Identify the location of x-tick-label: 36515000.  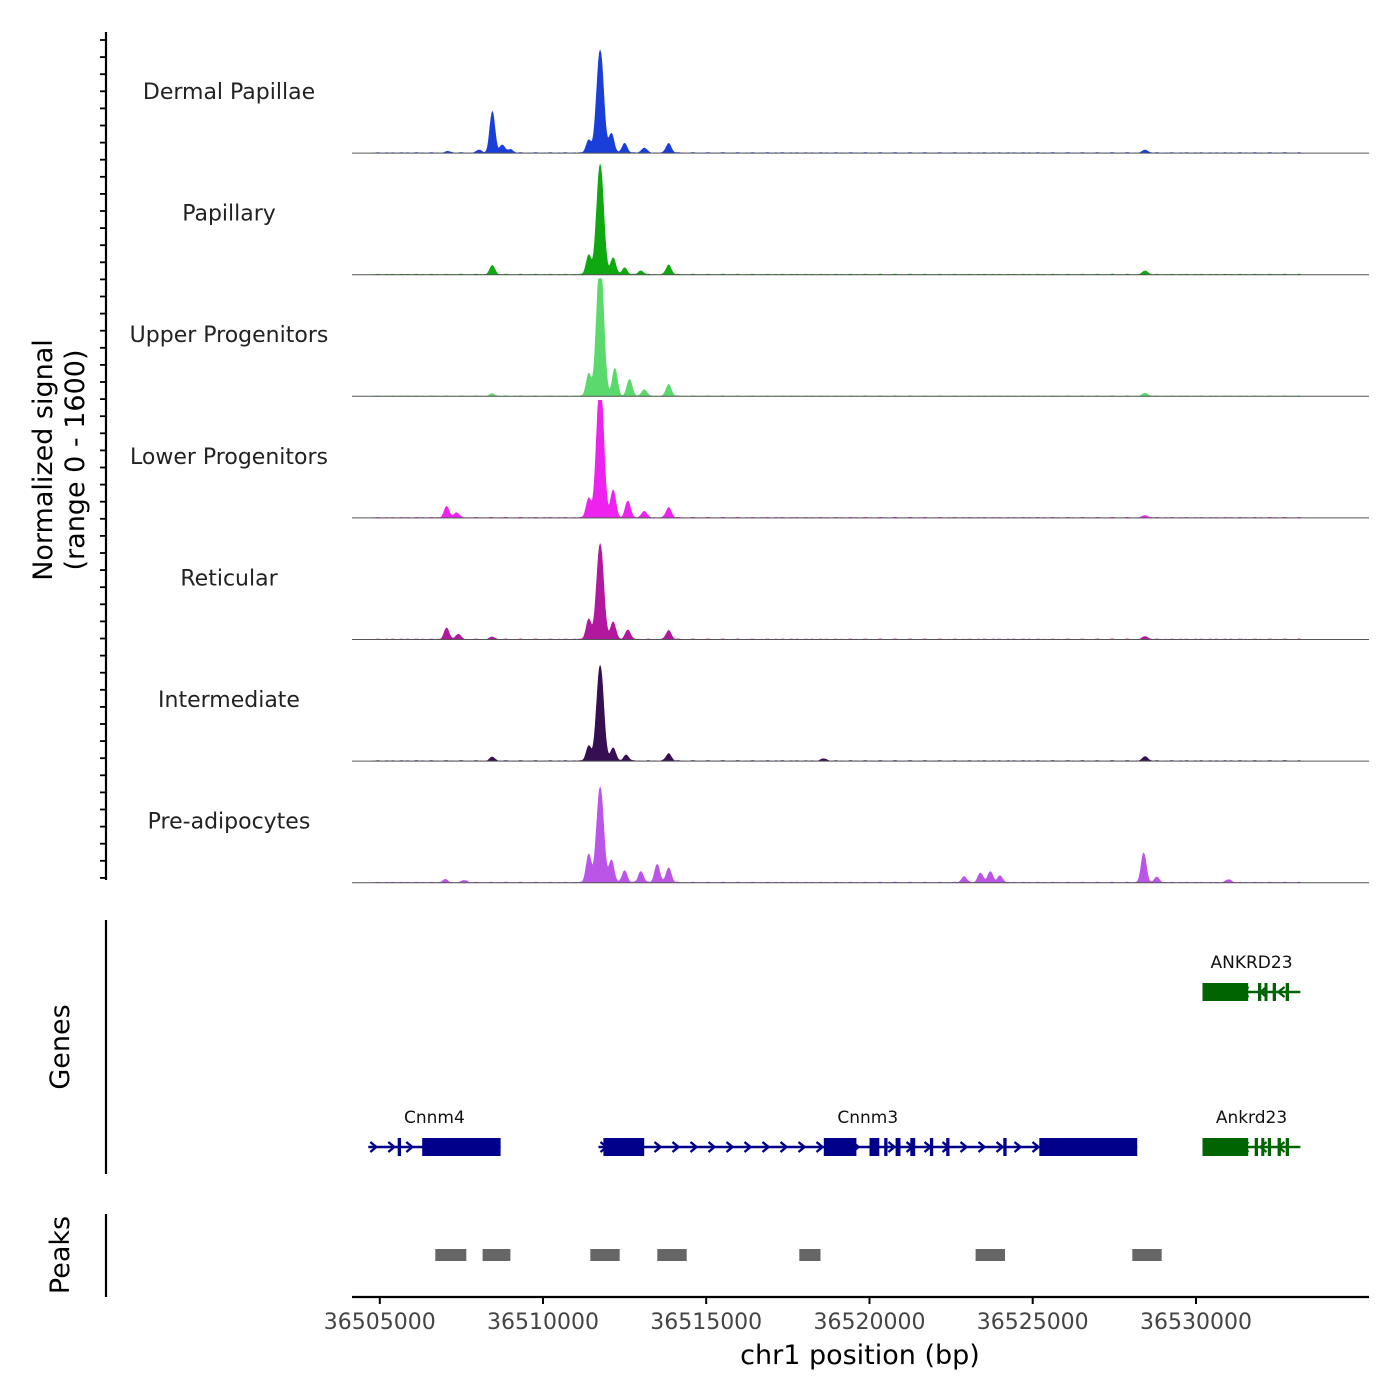
(706, 1322).